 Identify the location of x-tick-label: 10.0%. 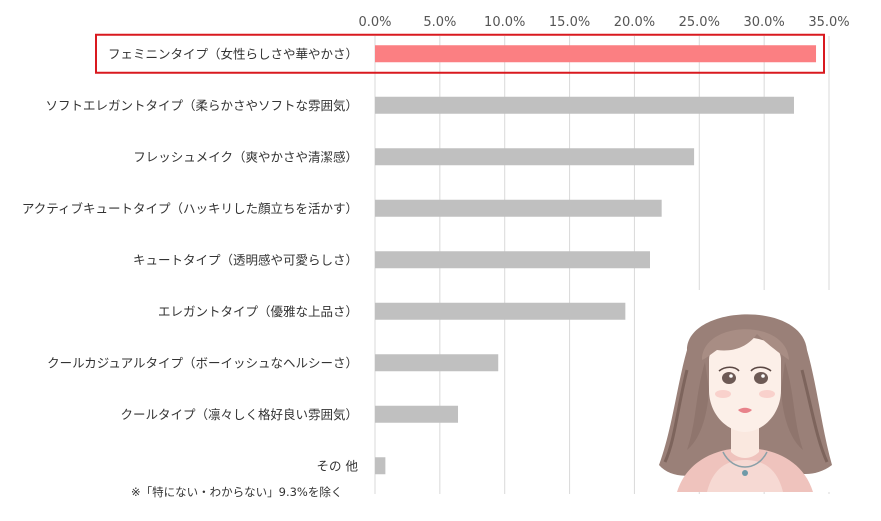
(504, 22).